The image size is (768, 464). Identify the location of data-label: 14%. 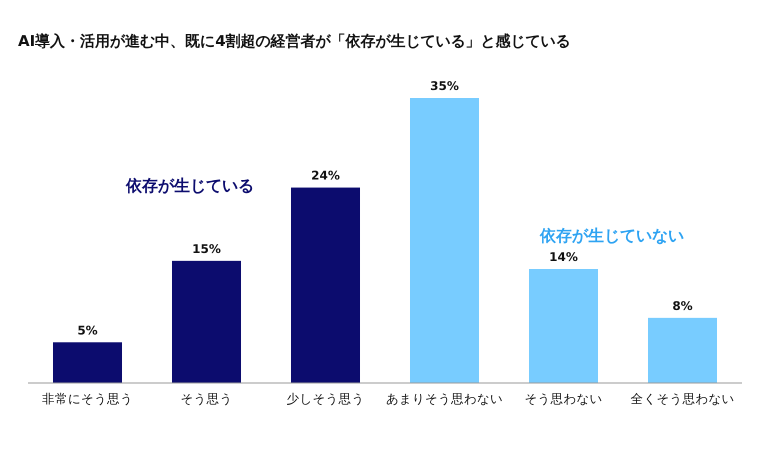
(563, 257).